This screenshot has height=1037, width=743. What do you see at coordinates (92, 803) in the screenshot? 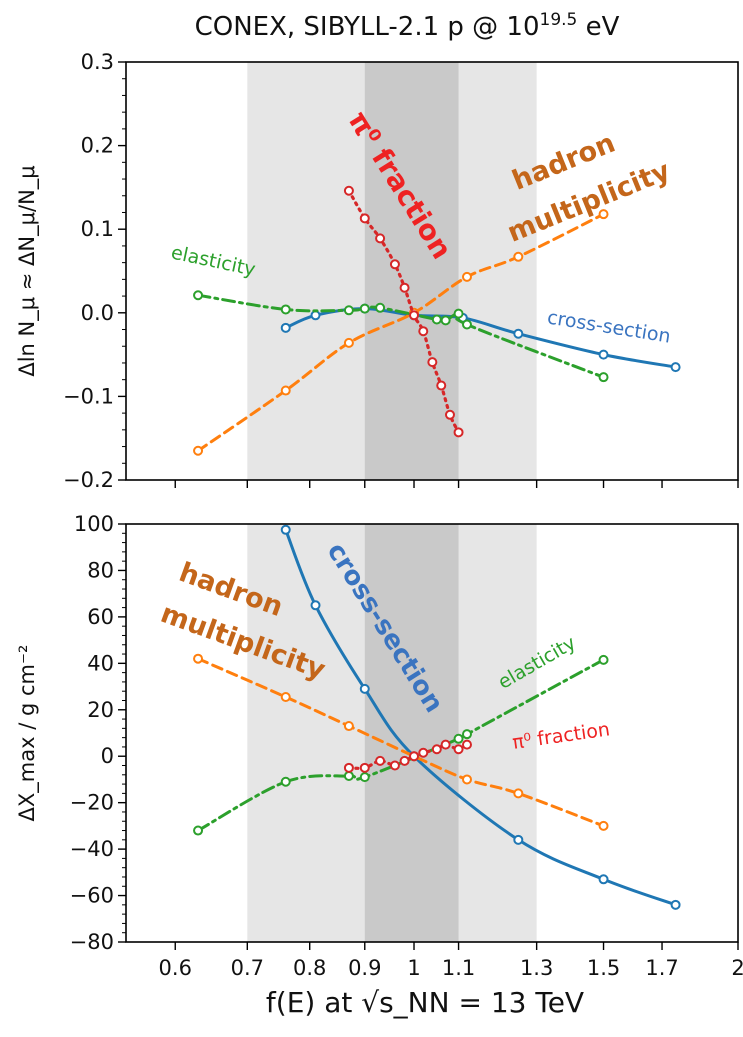
I see `y-tick-label: −20` at bounding box center [92, 803].